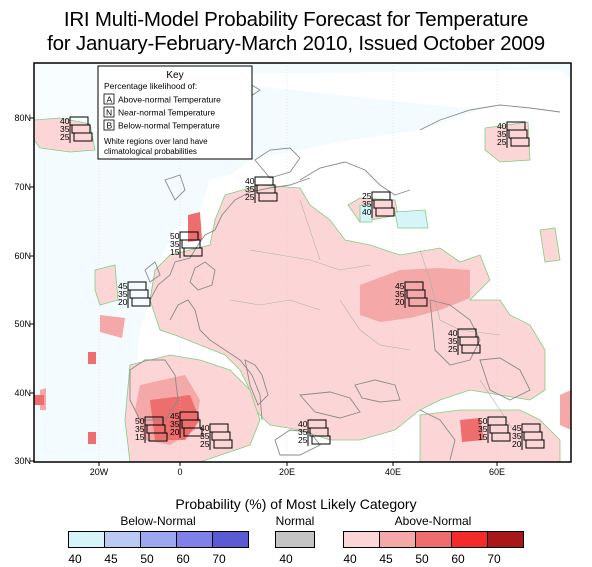 Image resolution: width=592 pixels, height=567 pixels. Describe the element at coordinates (367, 196) in the screenshot. I see `probability-a-value: 25` at that location.